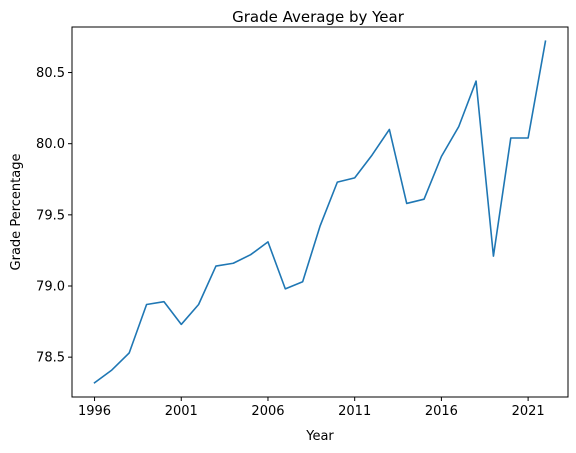 This screenshot has width=576, height=453. Describe the element at coordinates (50, 215) in the screenshot. I see `y-tick-label: 79.5` at that location.